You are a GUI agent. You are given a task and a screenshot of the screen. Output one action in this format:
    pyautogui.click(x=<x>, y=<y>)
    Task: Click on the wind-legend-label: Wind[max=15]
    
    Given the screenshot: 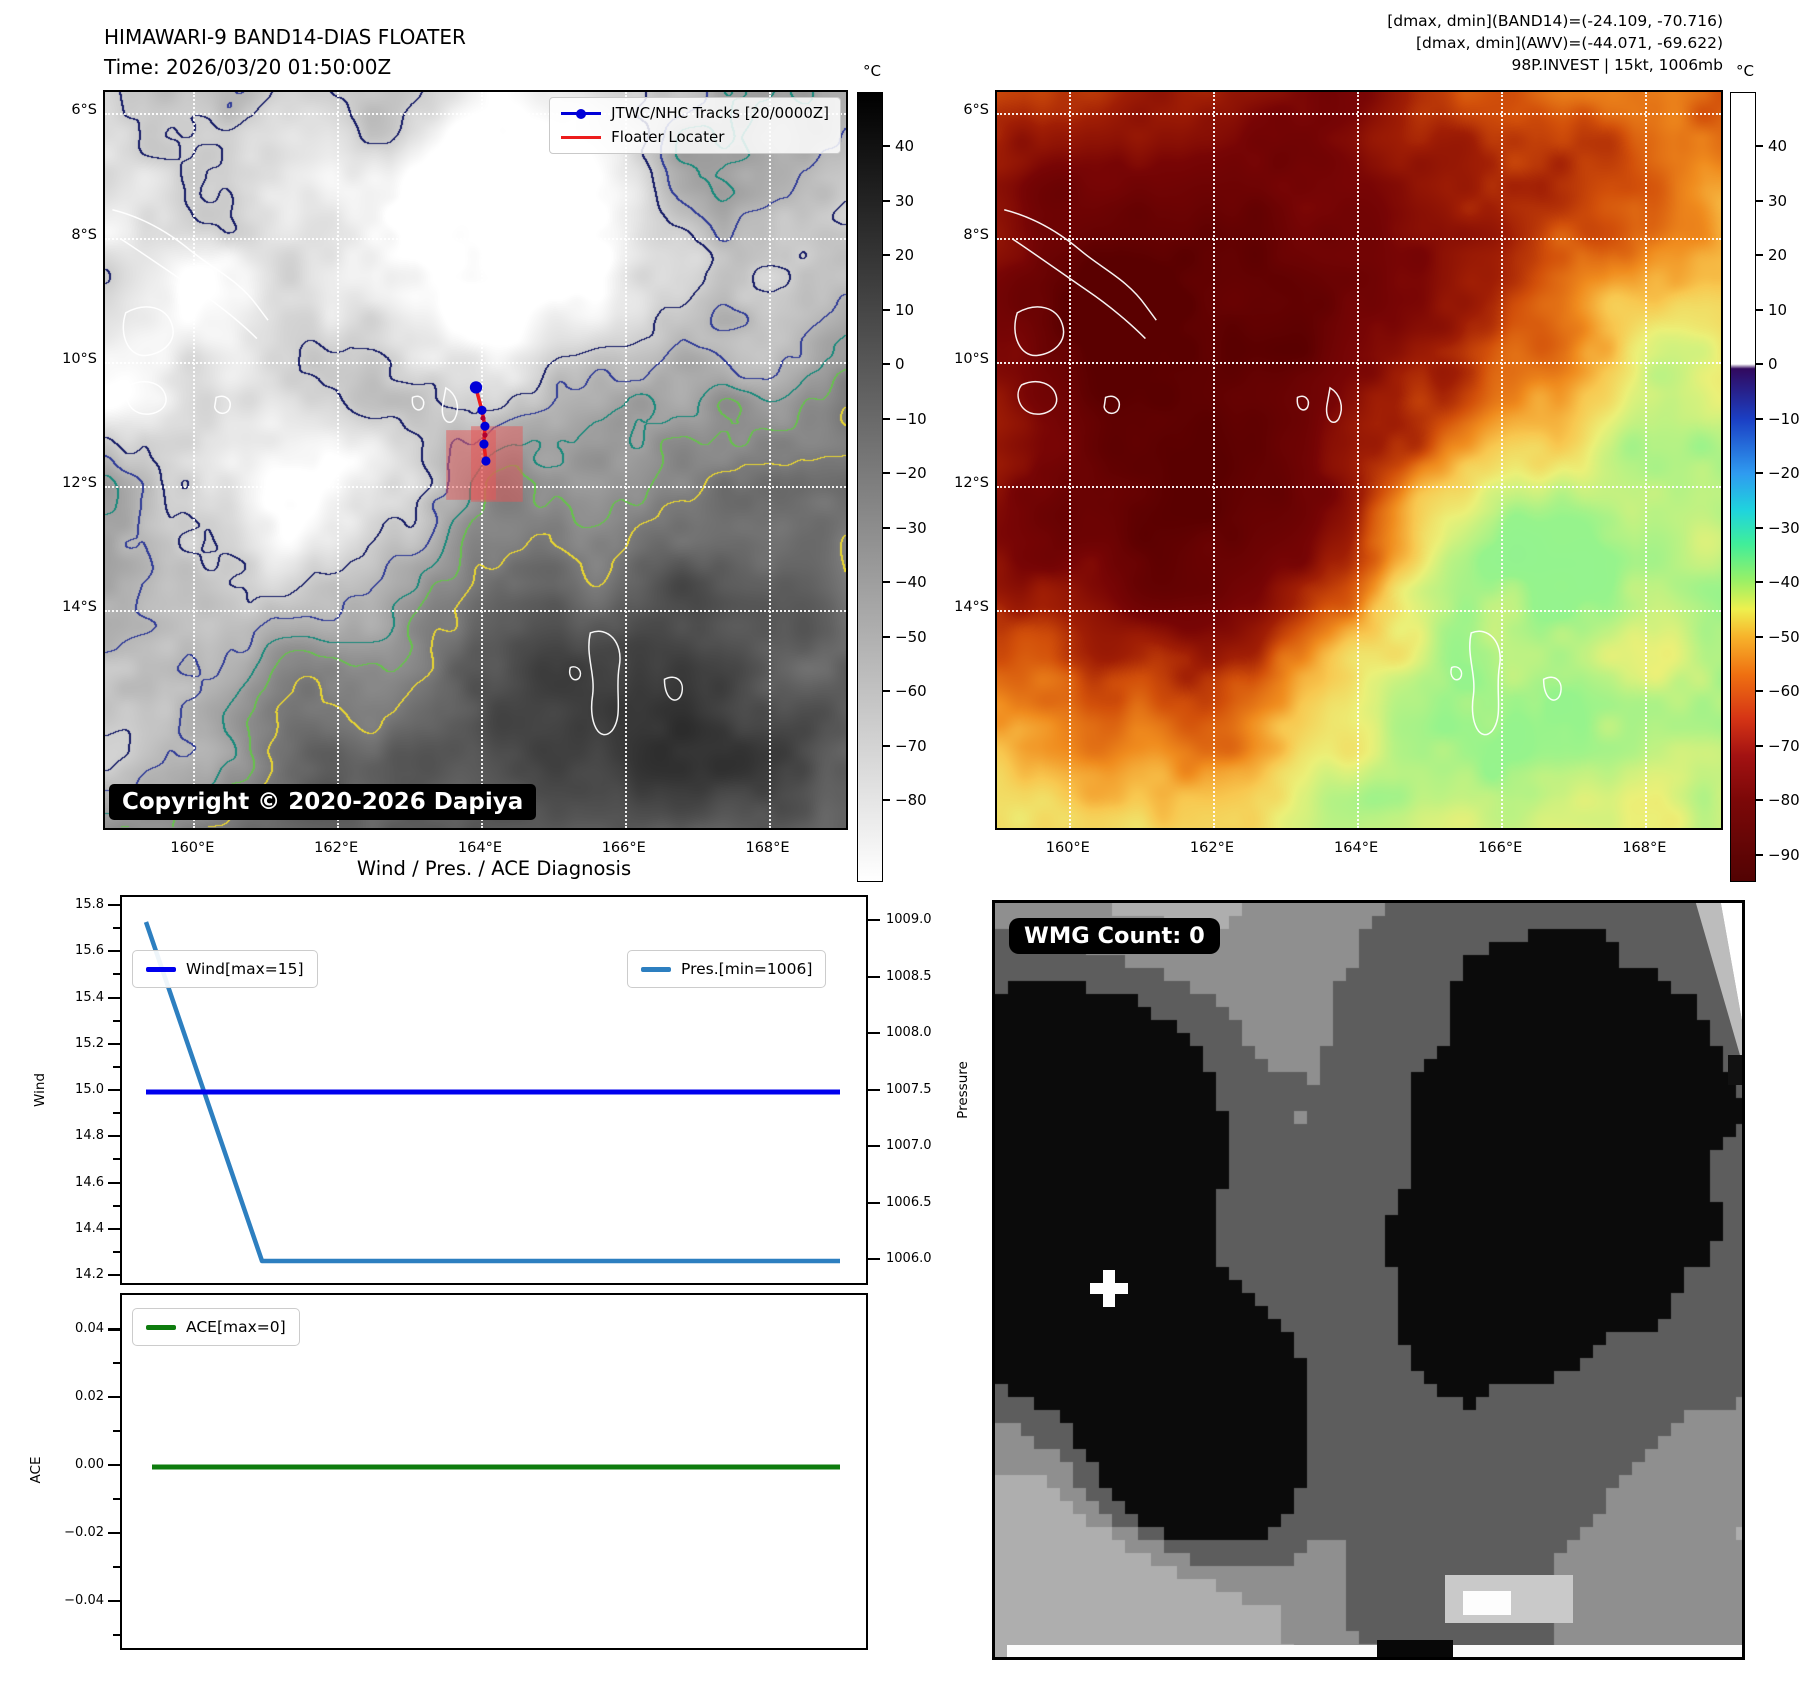 What is the action you would take?
    pyautogui.click(x=245, y=969)
    